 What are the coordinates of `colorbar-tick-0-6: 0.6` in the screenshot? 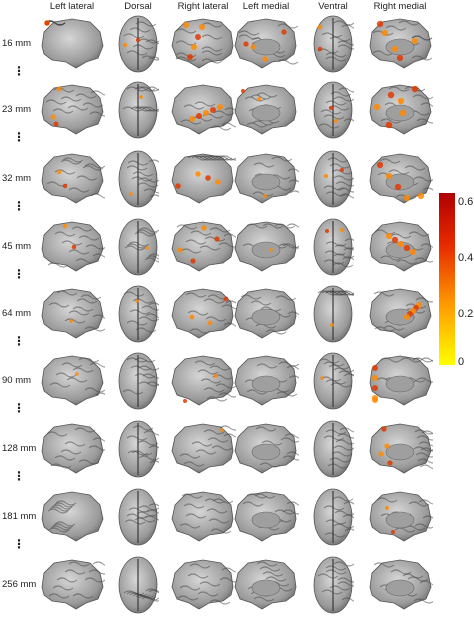 It's located at (466, 202).